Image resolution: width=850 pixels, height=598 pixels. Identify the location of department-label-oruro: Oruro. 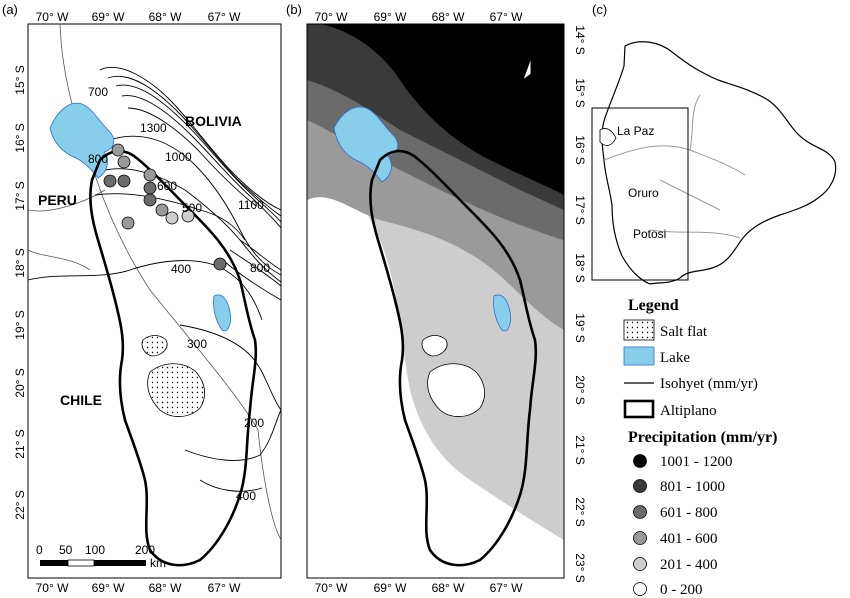
(643, 193).